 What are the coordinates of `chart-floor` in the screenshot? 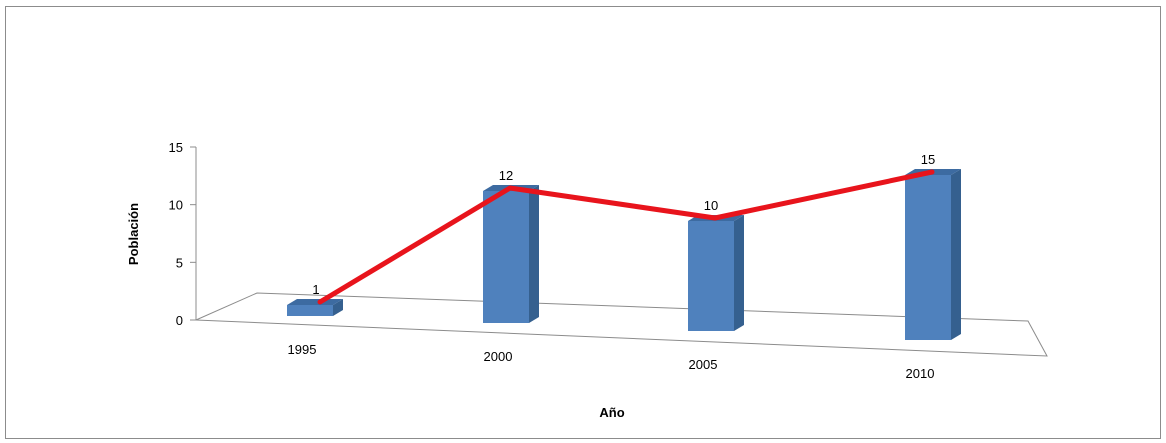 It's located at (621, 324).